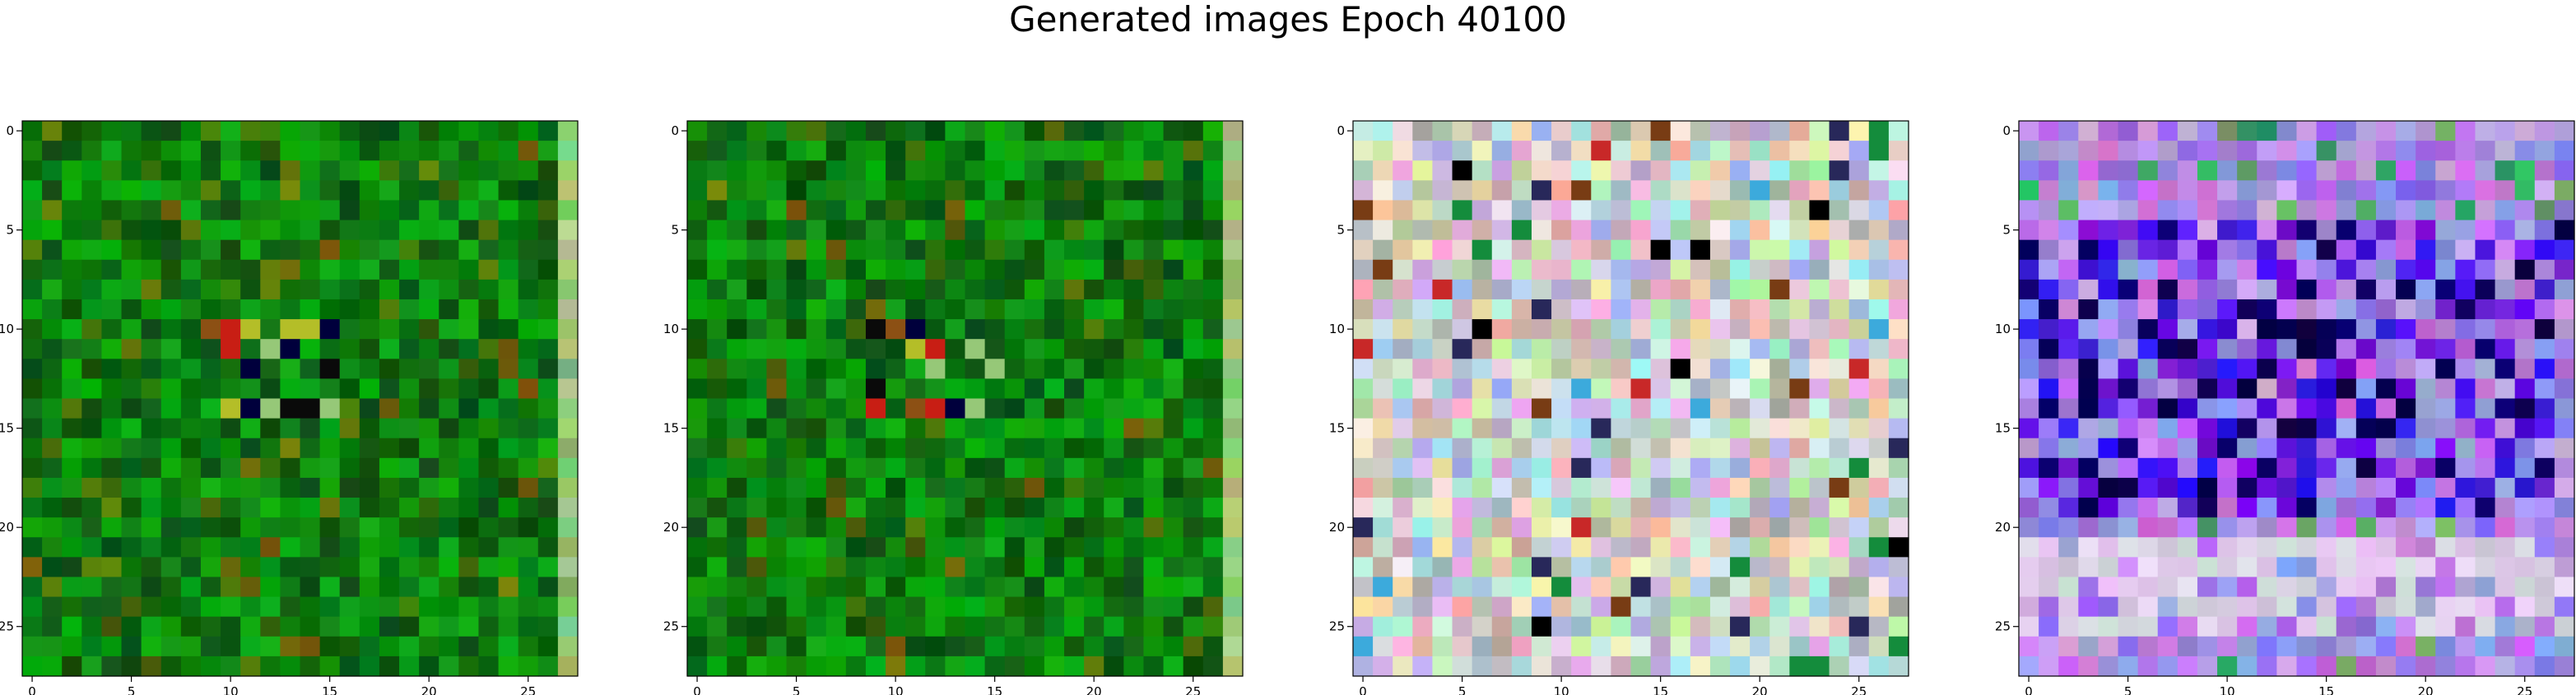 This screenshot has width=2576, height=695. Describe the element at coordinates (1760, 689) in the screenshot. I see `x-tick-label: 20` at that location.